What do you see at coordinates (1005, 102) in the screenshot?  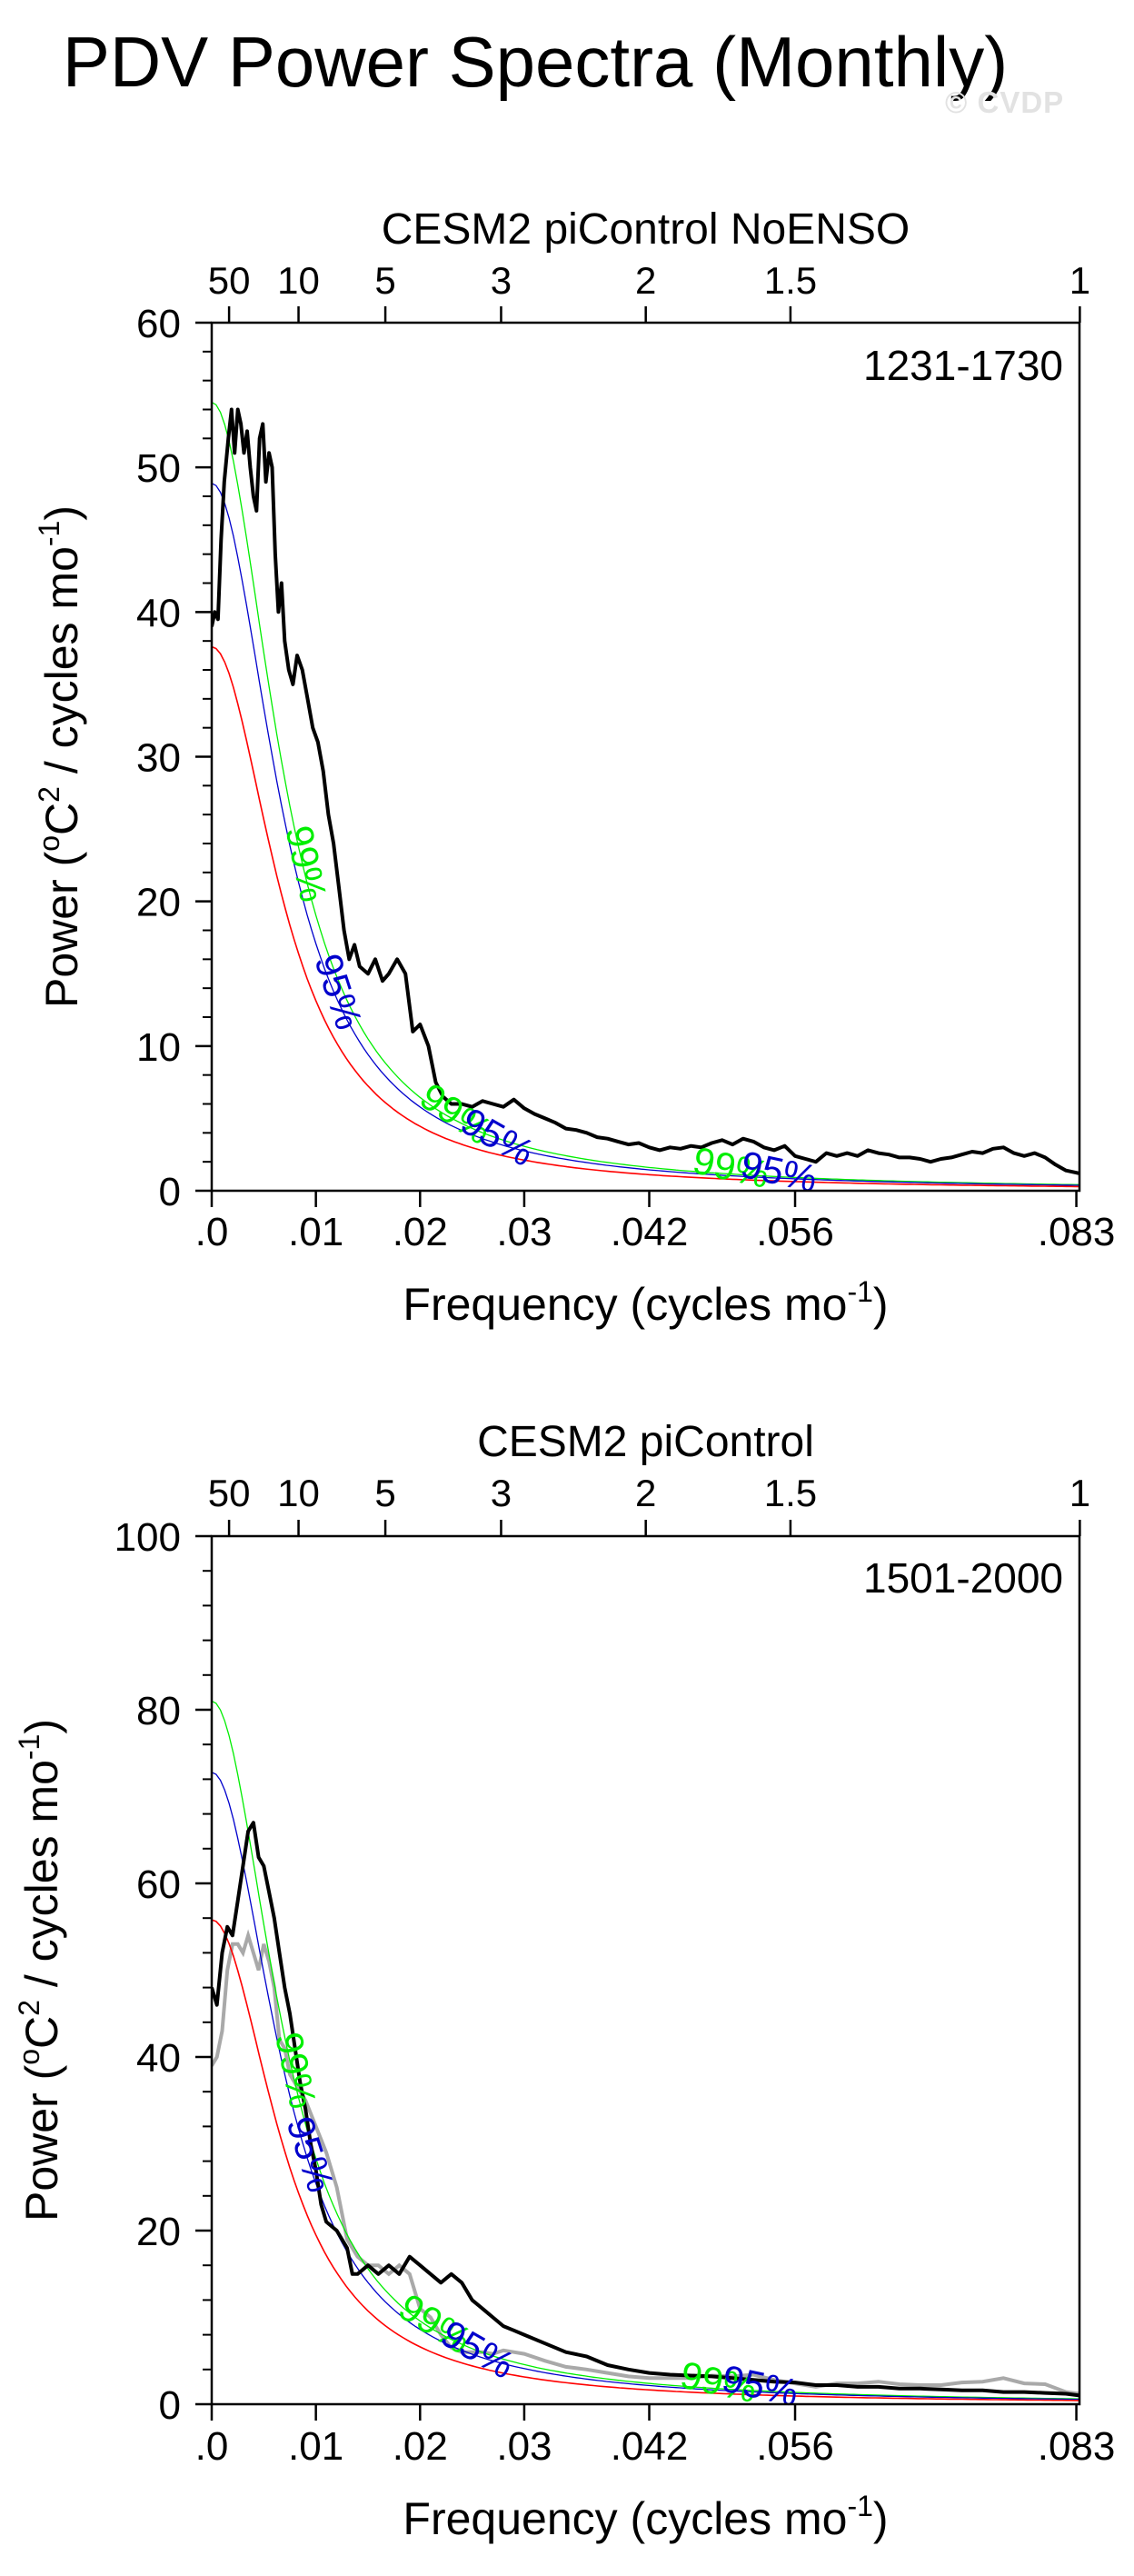 I see `cvdp-watermark: © CVDP` at bounding box center [1005, 102].